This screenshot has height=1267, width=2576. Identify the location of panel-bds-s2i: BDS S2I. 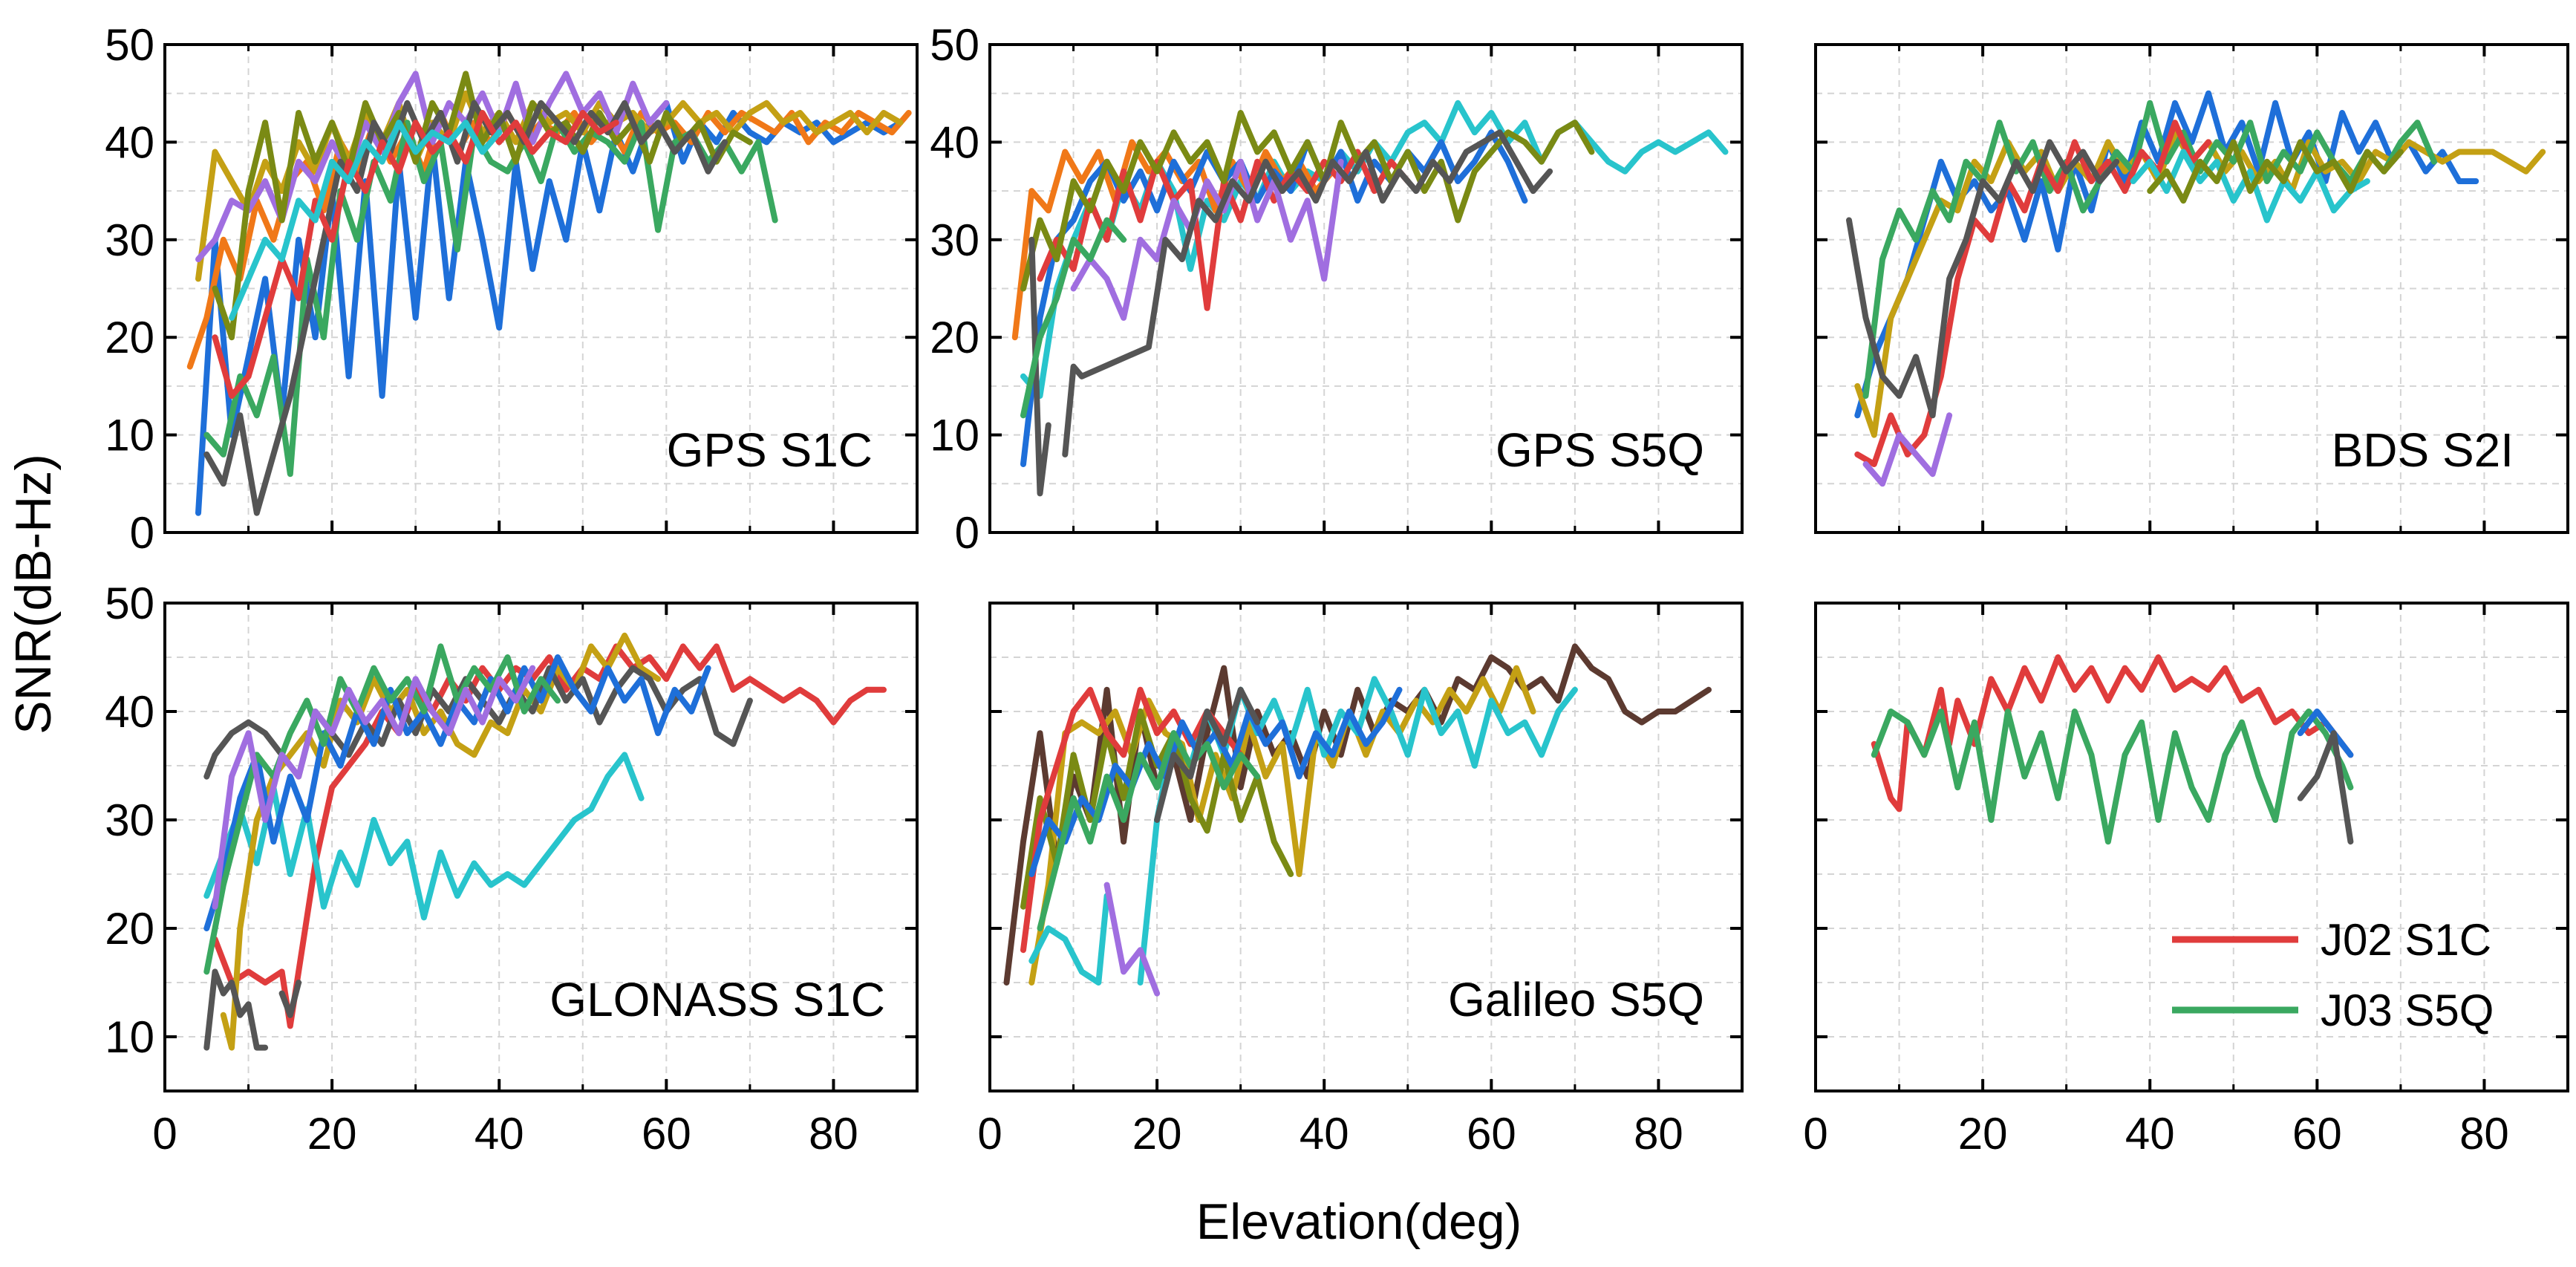
(2191, 289).